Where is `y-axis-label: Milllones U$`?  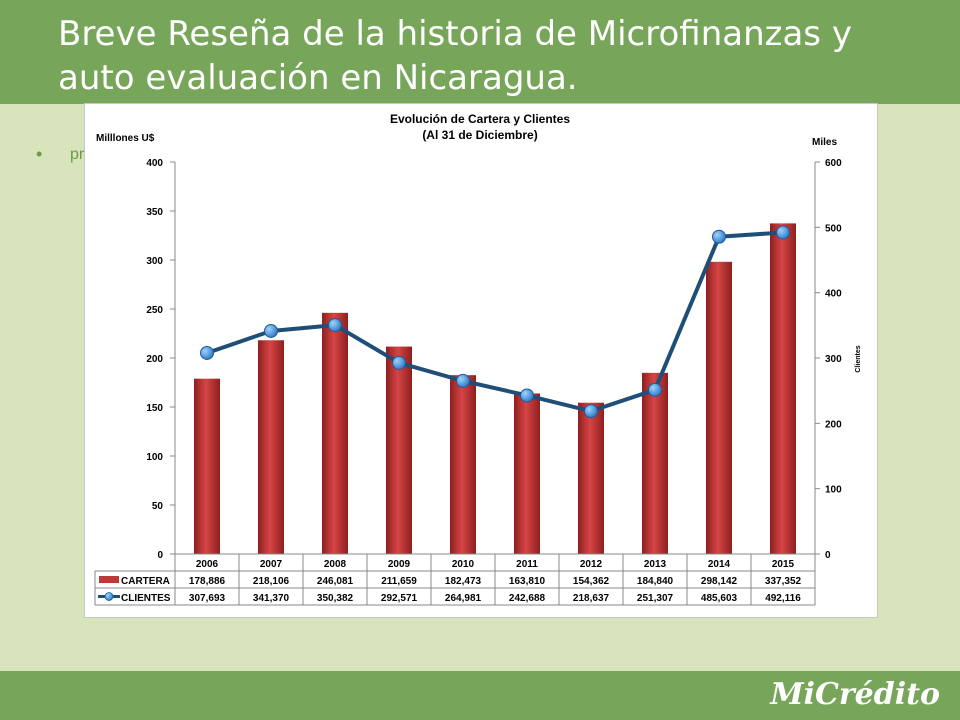
y-axis-label: Milllones U$ is located at coordinates (125, 138).